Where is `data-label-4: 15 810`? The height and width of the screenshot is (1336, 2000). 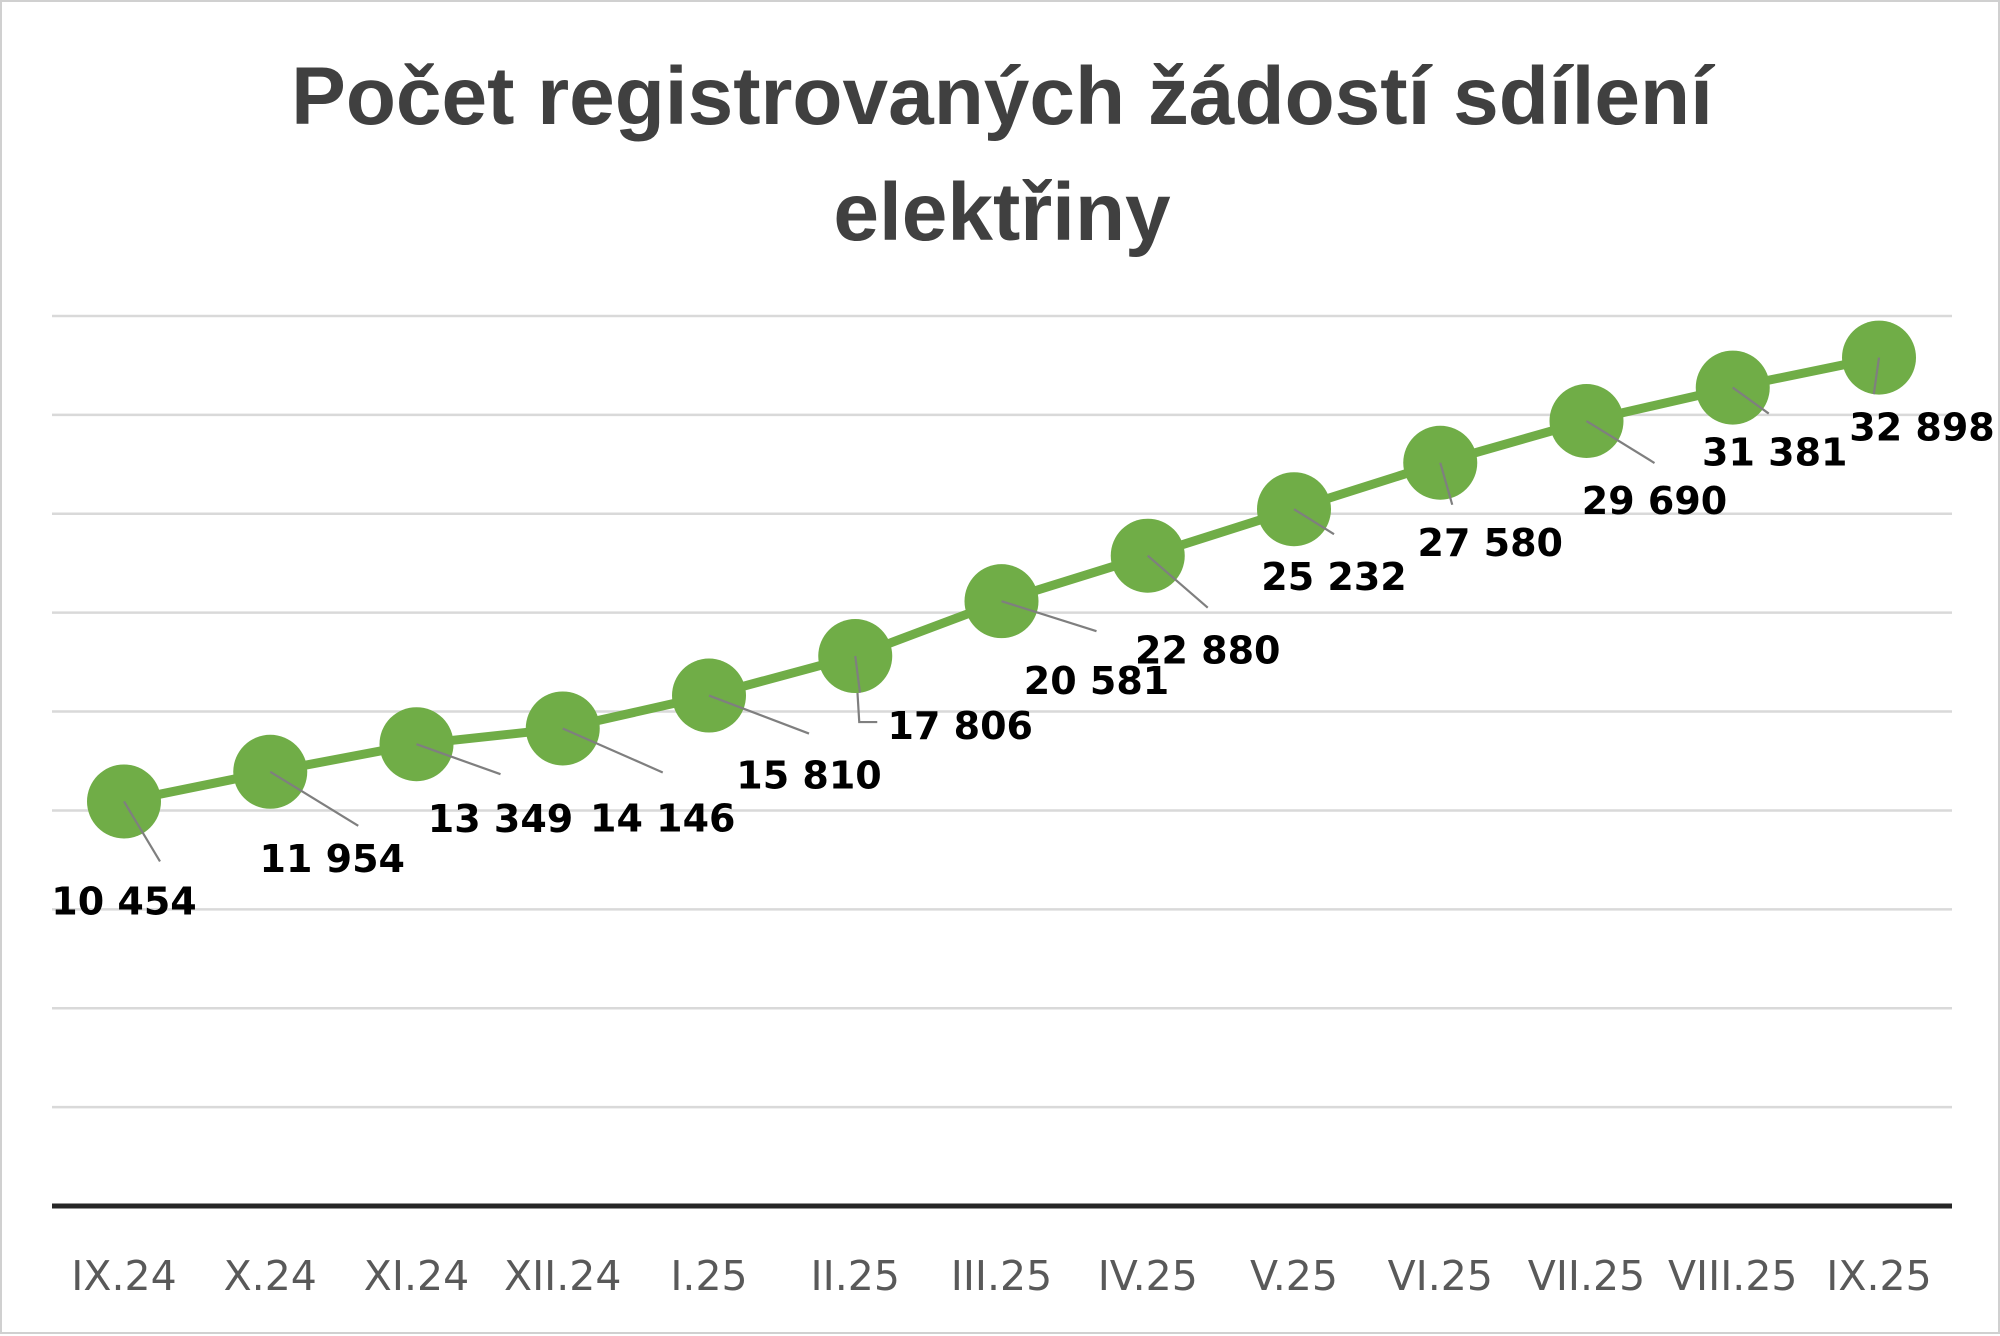 data-label-4: 15 810 is located at coordinates (808, 776).